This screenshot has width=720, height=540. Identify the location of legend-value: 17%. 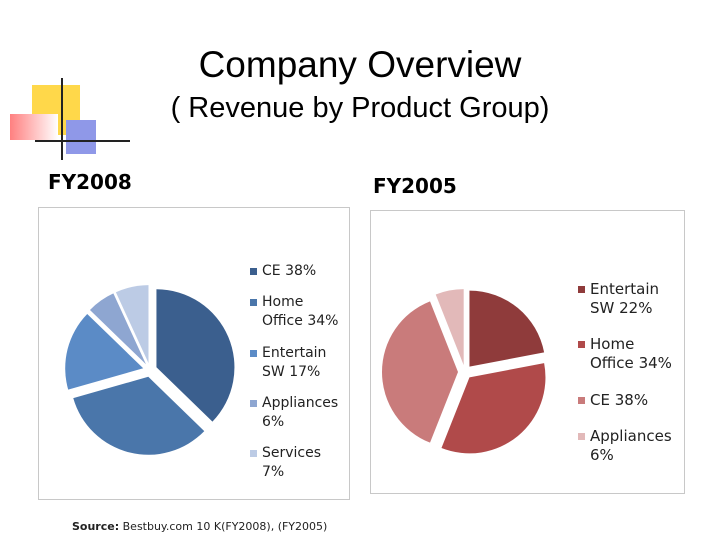
(305, 371).